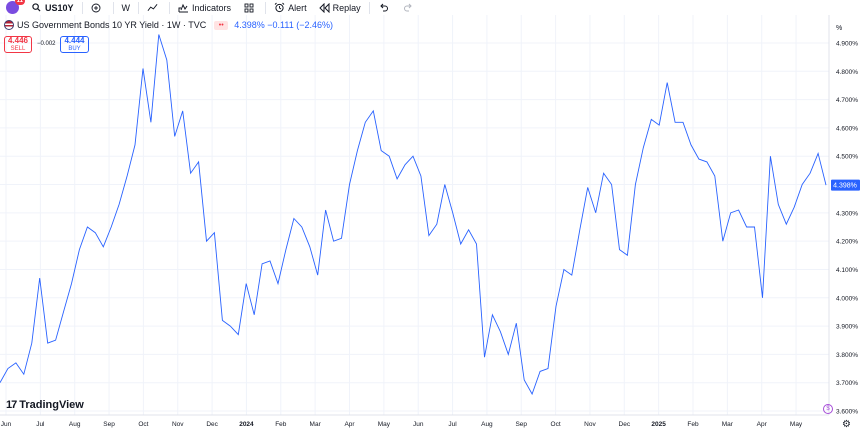  What do you see at coordinates (847, 327) in the screenshot?
I see `price-axis-label: 3.900%` at bounding box center [847, 327].